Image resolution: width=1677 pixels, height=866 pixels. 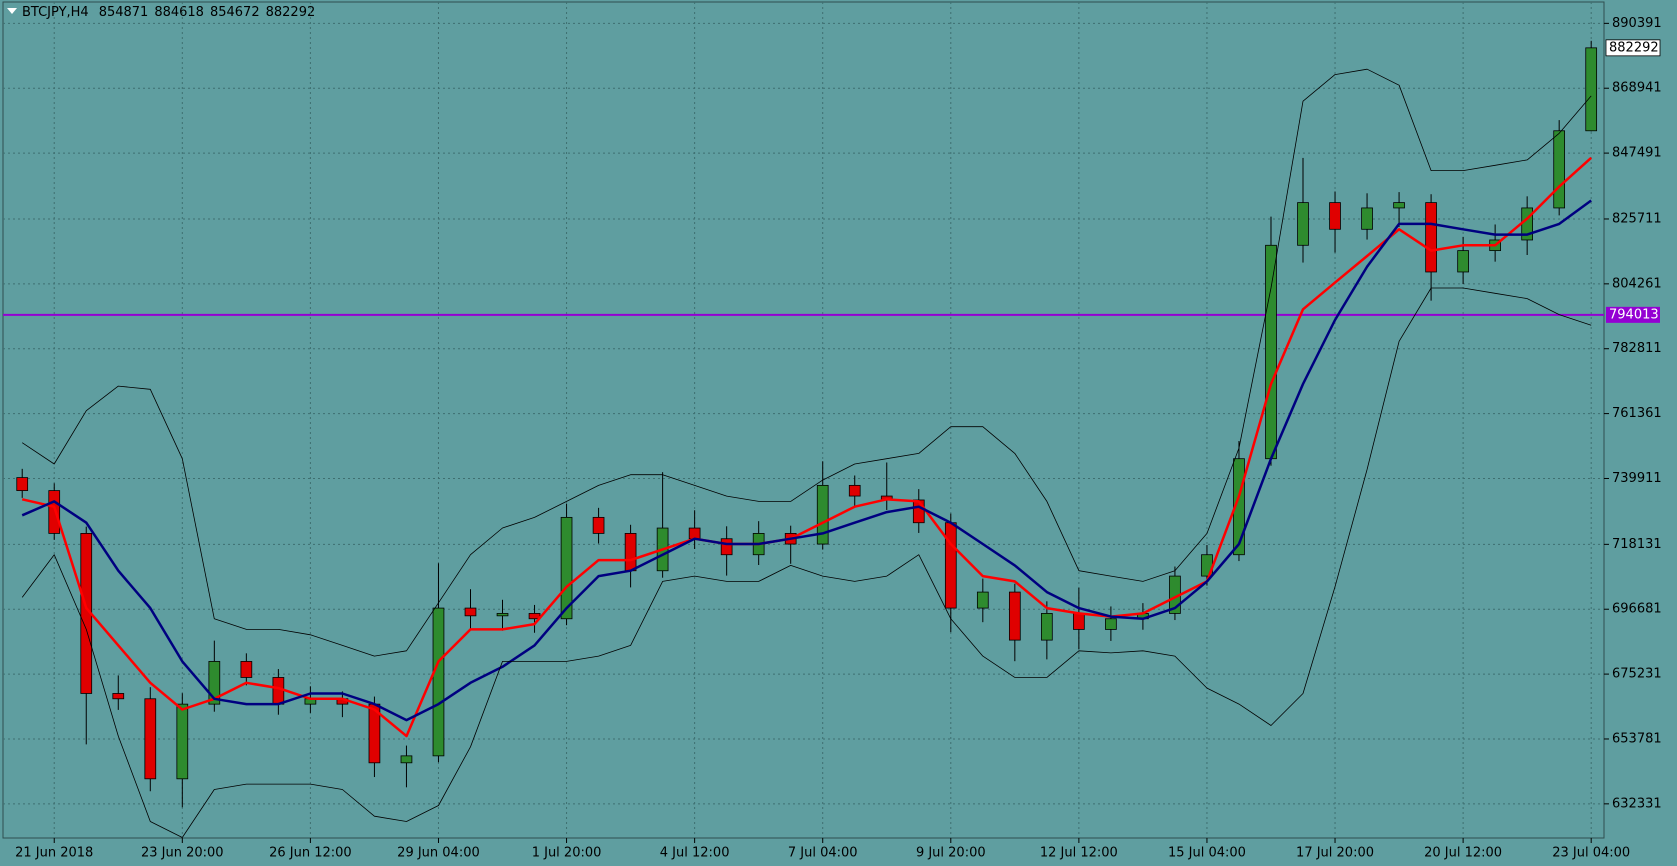 I want to click on x-tick-label: 26 Jun 12:00, so click(x=310, y=853).